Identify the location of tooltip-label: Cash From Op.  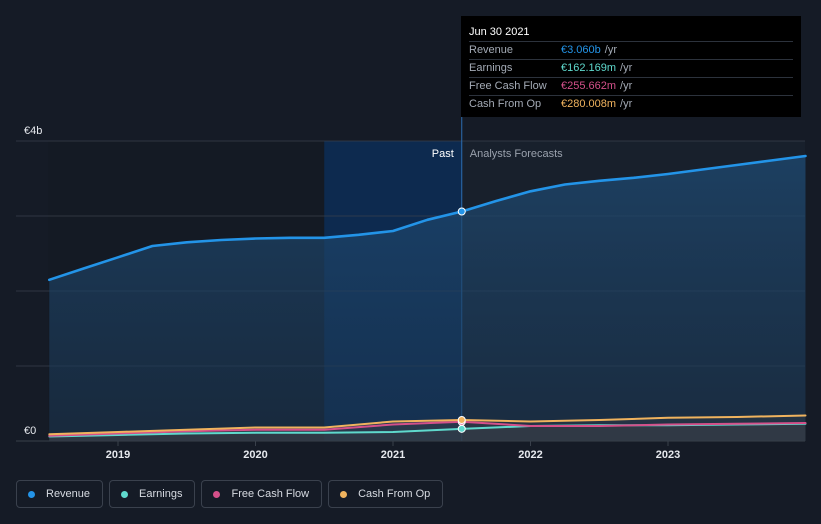
(505, 104).